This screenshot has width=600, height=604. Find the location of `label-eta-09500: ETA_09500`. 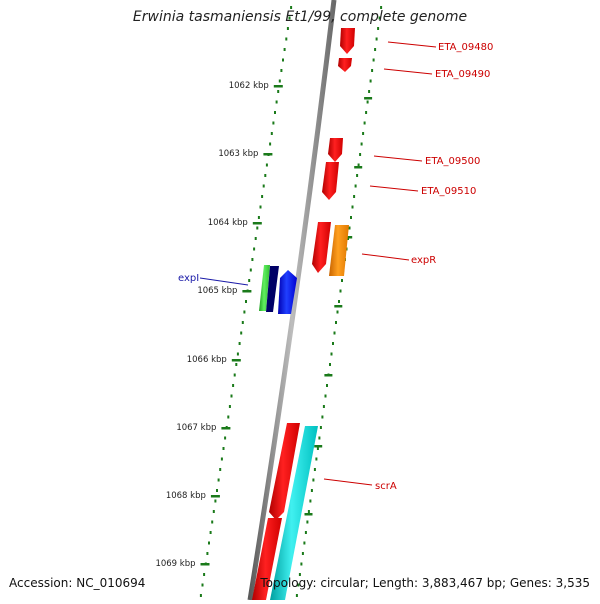

label-eta-09500: ETA_09500 is located at coordinates (452, 161).